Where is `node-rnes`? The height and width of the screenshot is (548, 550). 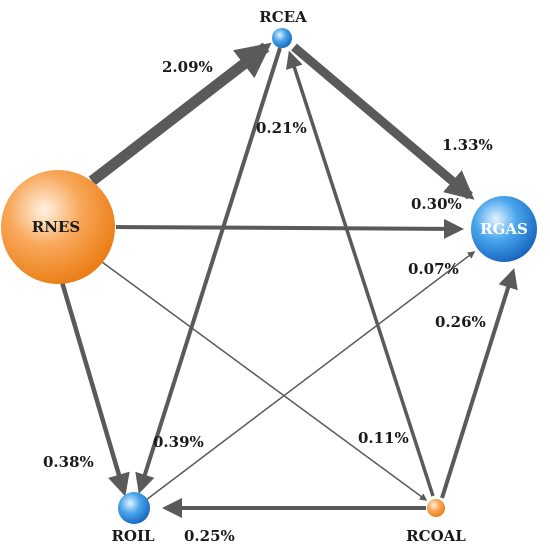
node-rnes is located at coordinates (58, 227).